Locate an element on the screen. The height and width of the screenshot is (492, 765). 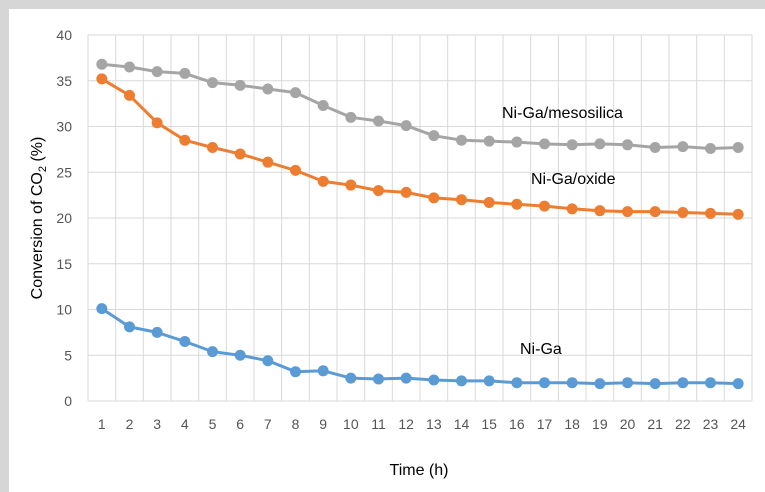
series-label: Ni-Ga/mesosilica is located at coordinates (562, 113).